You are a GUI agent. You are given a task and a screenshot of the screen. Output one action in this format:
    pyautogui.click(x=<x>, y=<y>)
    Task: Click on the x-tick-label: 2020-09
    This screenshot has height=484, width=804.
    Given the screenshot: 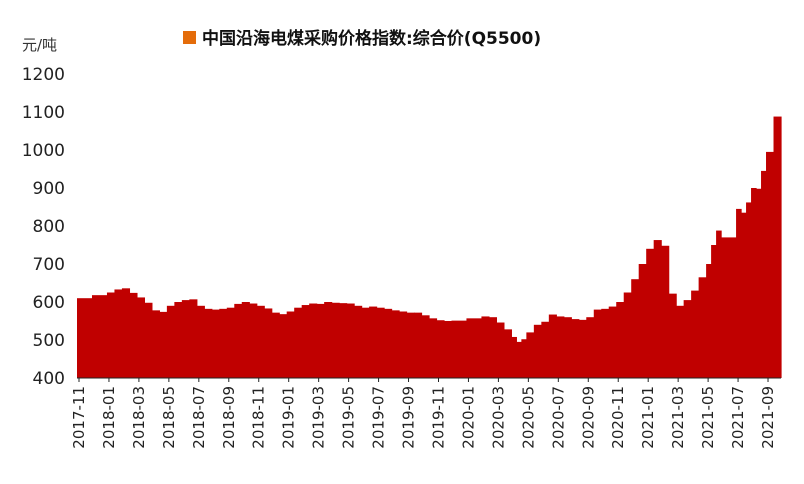 What is the action you would take?
    pyautogui.click(x=588, y=417)
    